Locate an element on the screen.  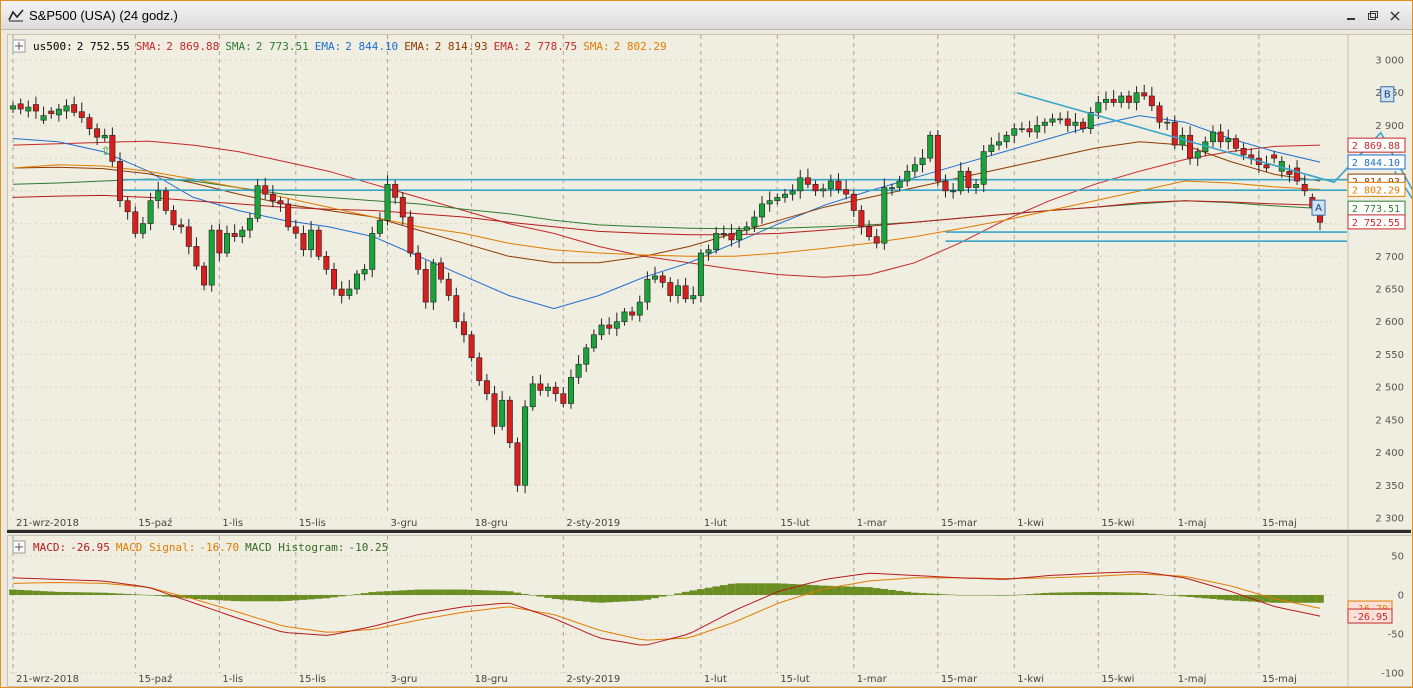
wave-label-A: A is located at coordinates (1318, 207).